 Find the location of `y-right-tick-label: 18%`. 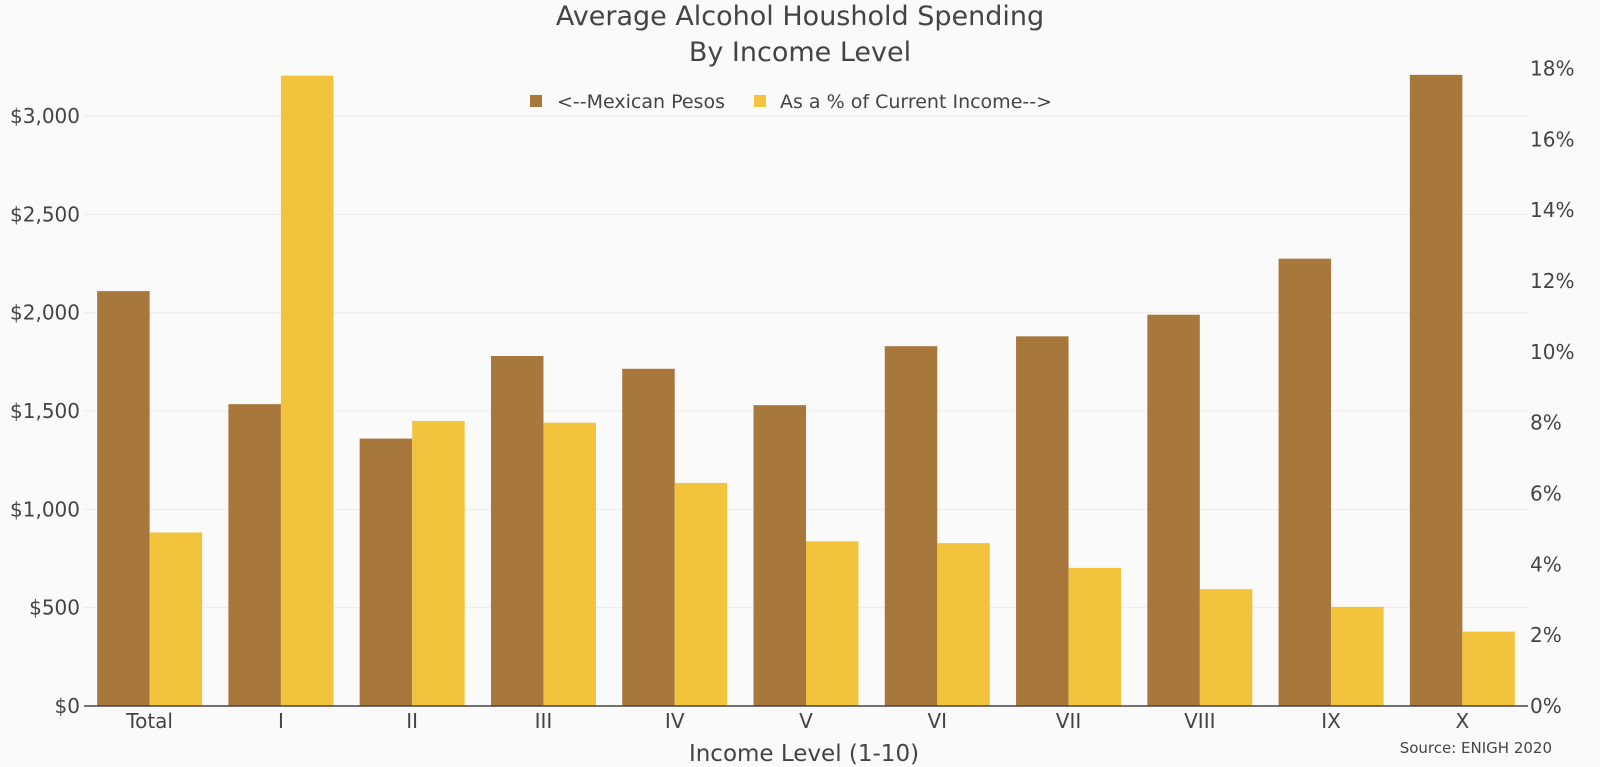

y-right-tick-label: 18% is located at coordinates (1552, 69).